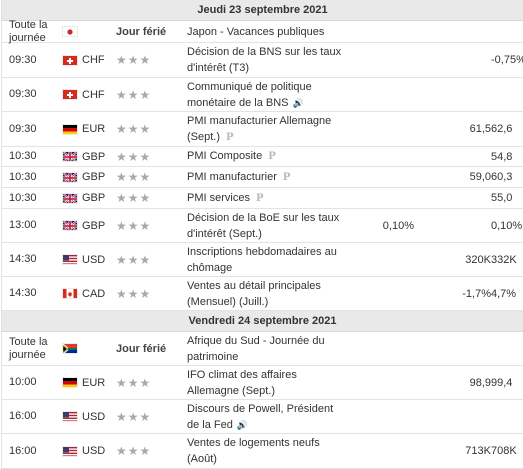  Describe the element at coordinates (267, 451) in the screenshot. I see `event-title: Ventes de logements neufs (Août)` at that location.